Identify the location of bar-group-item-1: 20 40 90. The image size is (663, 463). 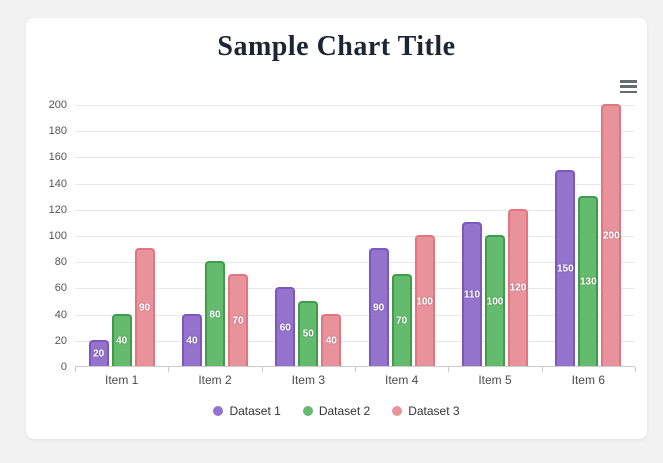
(121, 235).